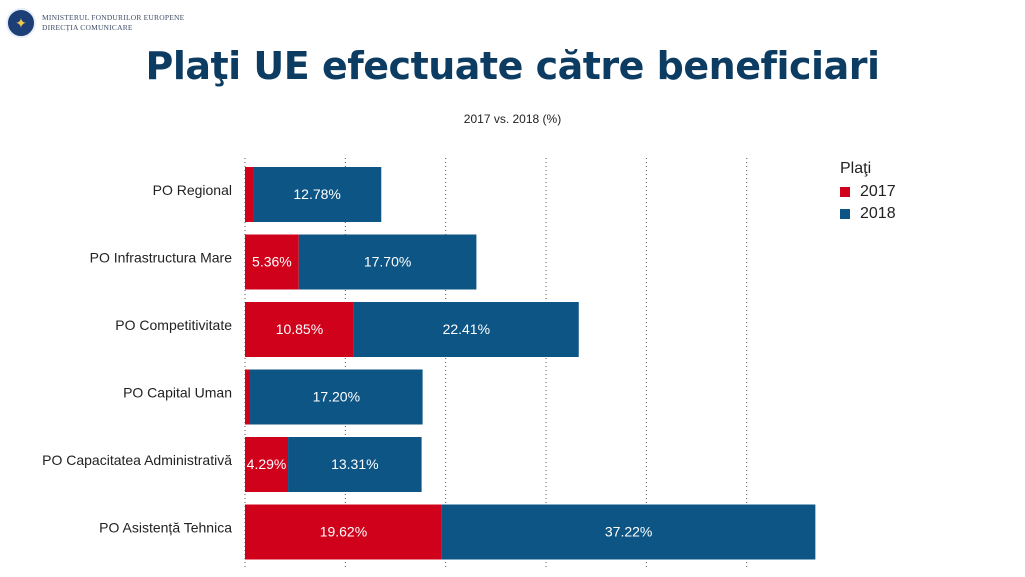  I want to click on legend-swatch-2018, so click(845, 214).